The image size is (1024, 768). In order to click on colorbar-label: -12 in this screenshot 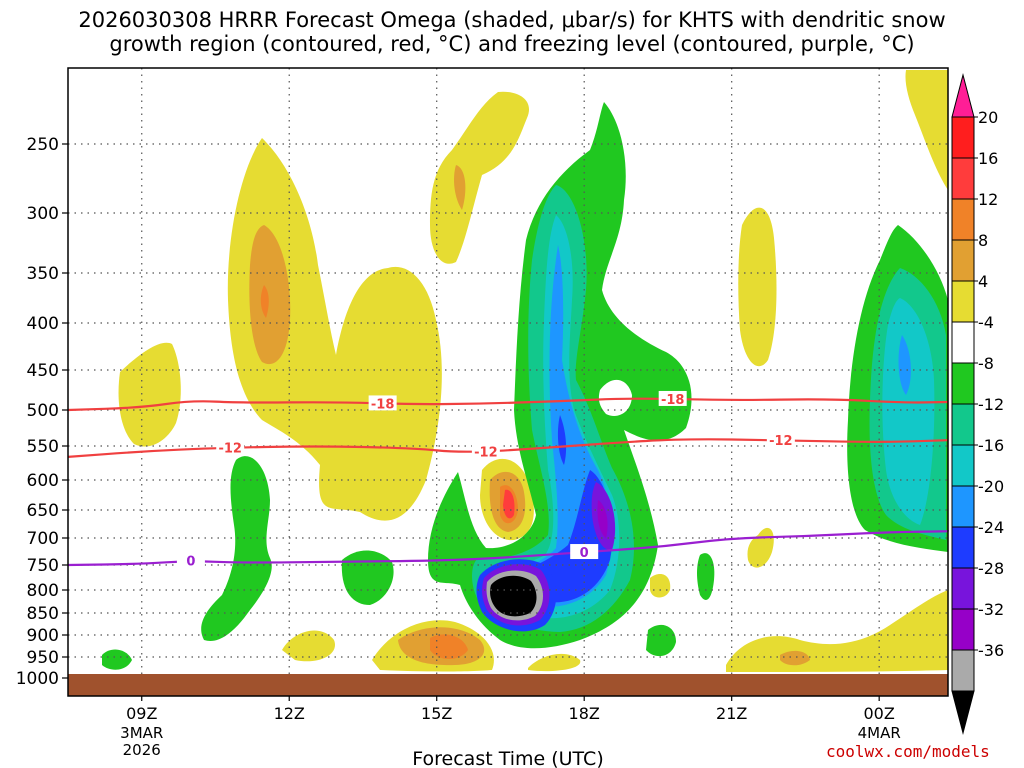, I will do `click(991, 404)`.